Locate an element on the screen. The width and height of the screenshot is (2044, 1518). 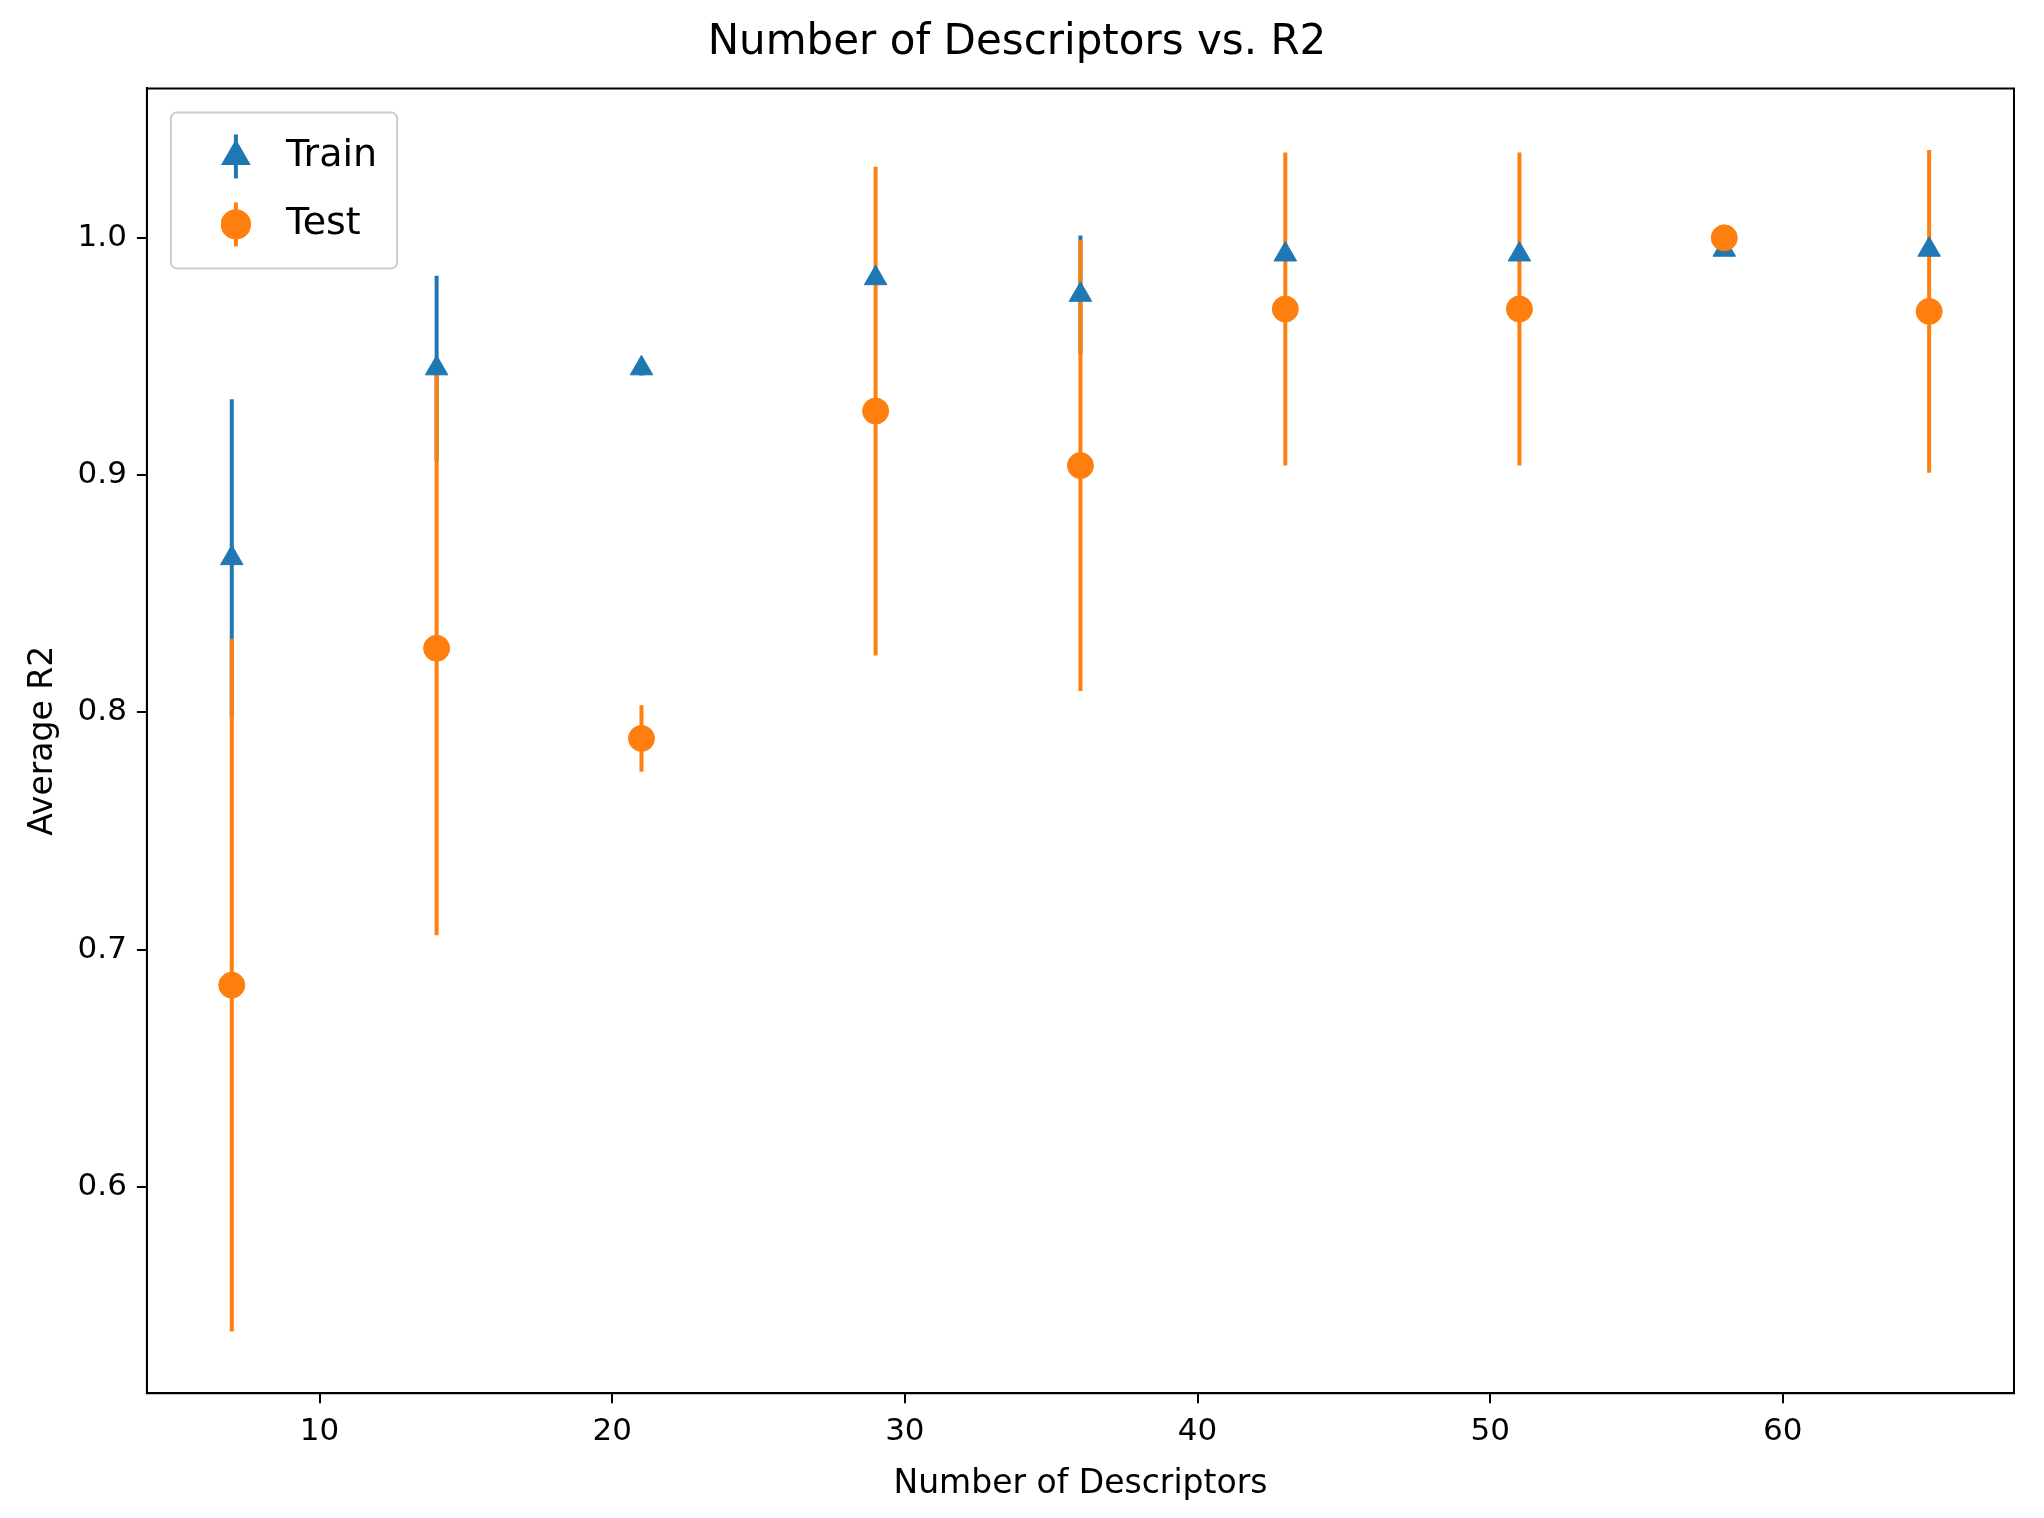
x-tick-label: 50 is located at coordinates (1490, 1428).